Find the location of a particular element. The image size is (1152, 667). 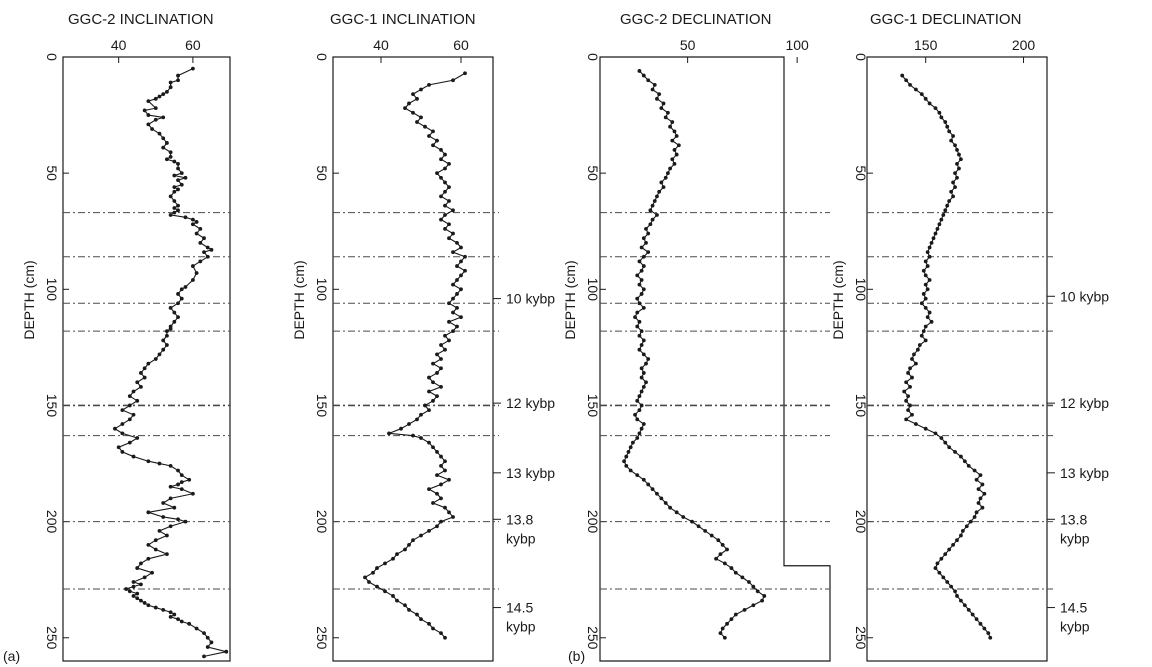

y-axis-label: DEPTH (cm) is located at coordinates (299, 299).